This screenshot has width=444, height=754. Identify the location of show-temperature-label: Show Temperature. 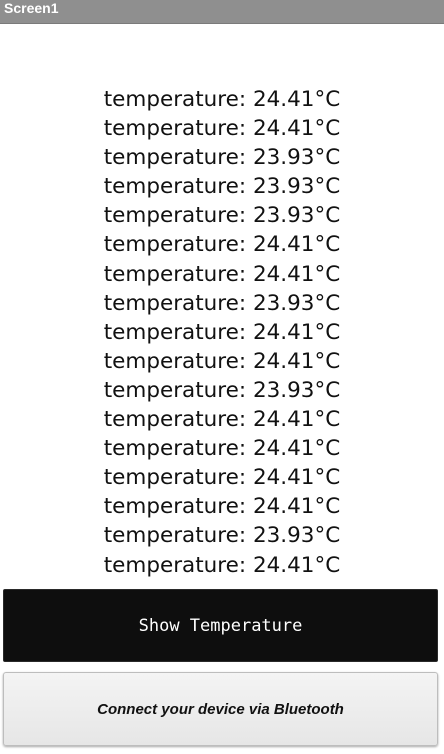
(220, 625).